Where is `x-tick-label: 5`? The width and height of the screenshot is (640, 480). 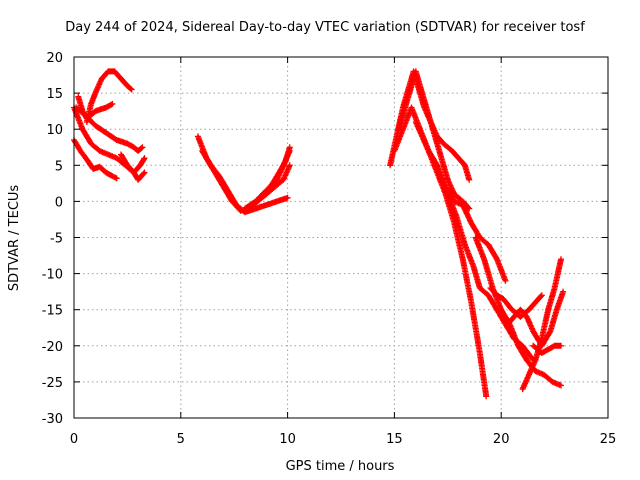 x-tick-label: 5 is located at coordinates (181, 439).